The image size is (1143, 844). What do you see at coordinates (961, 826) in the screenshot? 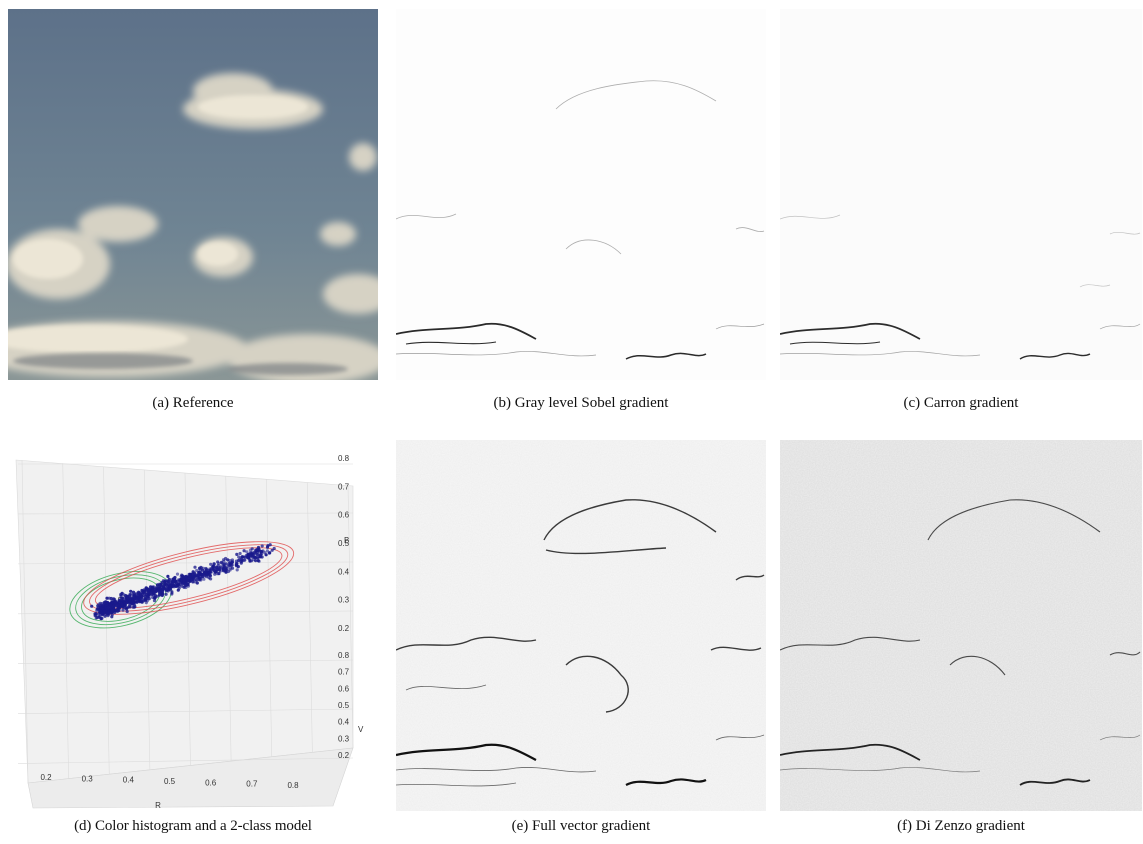
I see `caption-f: (f) Di Zenzo gradient` at bounding box center [961, 826].